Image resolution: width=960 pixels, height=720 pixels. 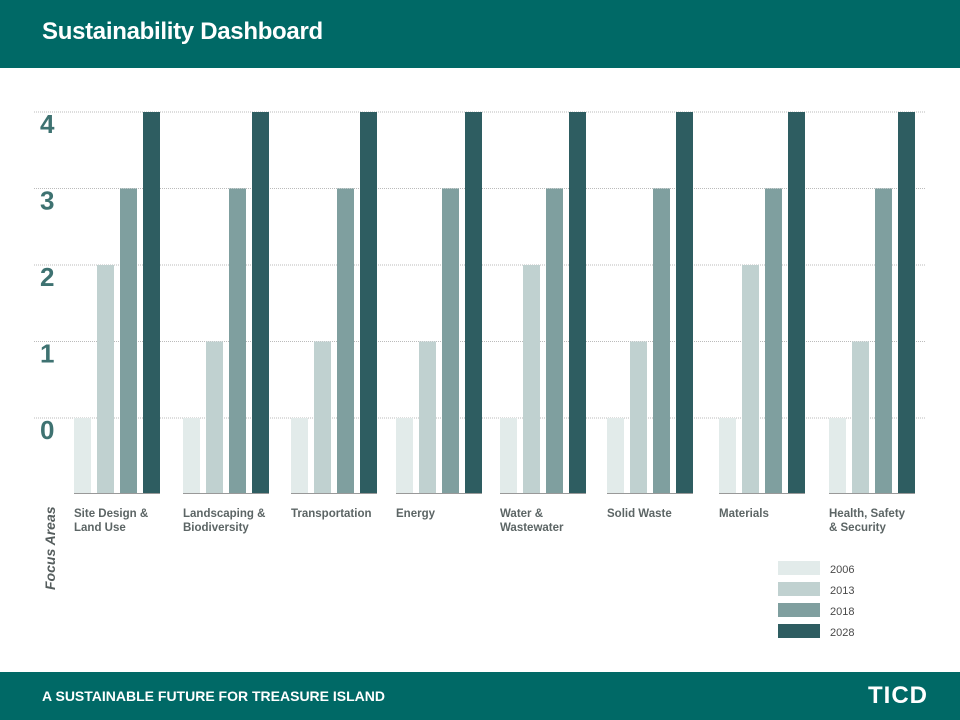 I want to click on category-label: Water & Wastewater, so click(x=532, y=521).